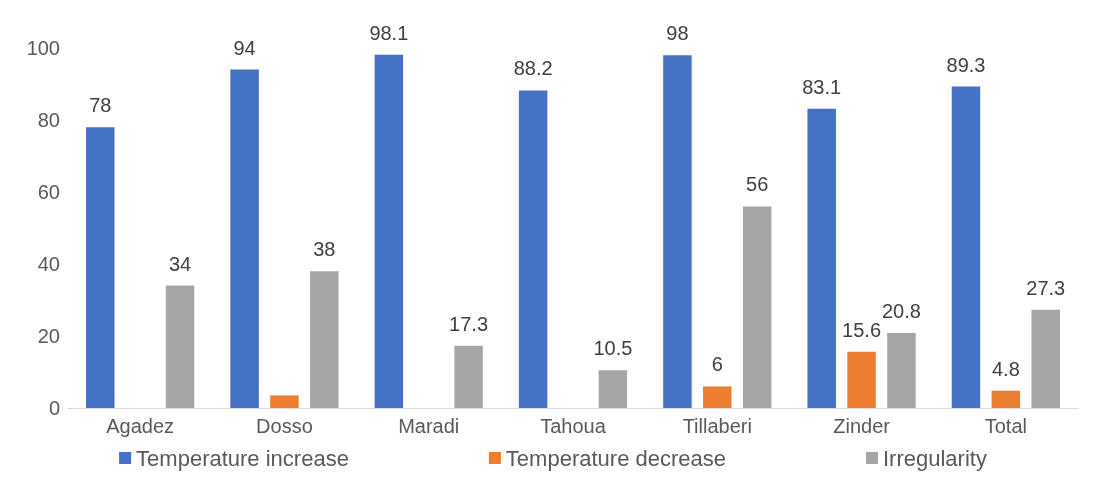  I want to click on legend-label: Temperature decrease, so click(615, 458).